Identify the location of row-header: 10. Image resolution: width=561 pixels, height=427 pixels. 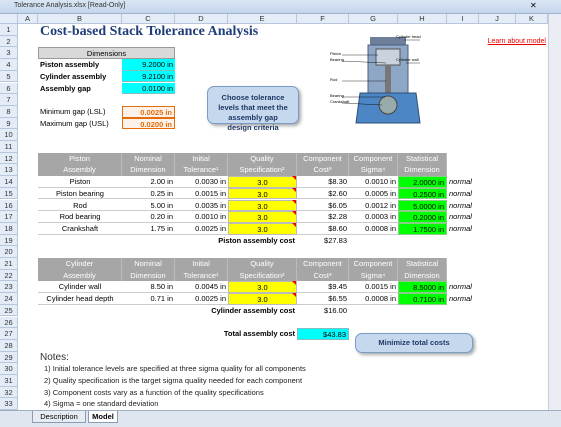
(9, 135).